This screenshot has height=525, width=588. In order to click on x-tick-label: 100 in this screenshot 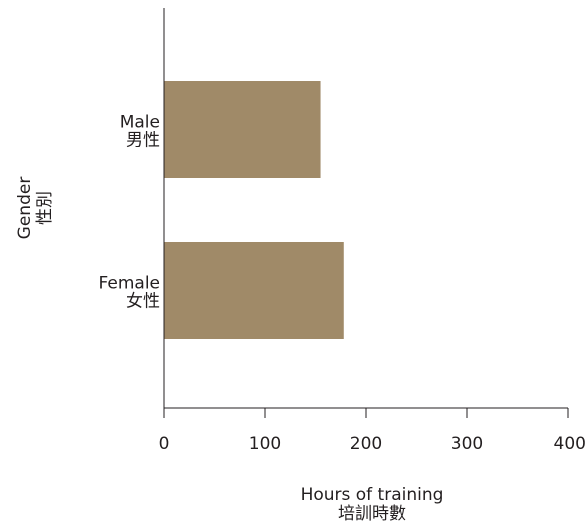, I will do `click(265, 444)`.